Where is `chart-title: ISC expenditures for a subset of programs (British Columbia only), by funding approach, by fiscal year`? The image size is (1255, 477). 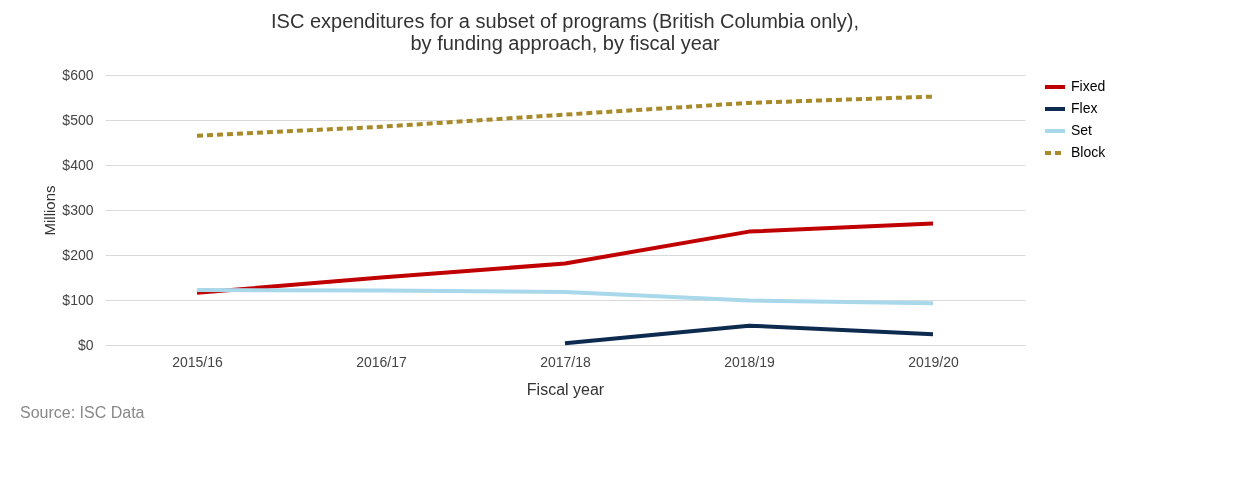 chart-title: ISC expenditures for a subset of programs (British Columbia only), by funding approach, by fiscal year is located at coordinates (565, 32).